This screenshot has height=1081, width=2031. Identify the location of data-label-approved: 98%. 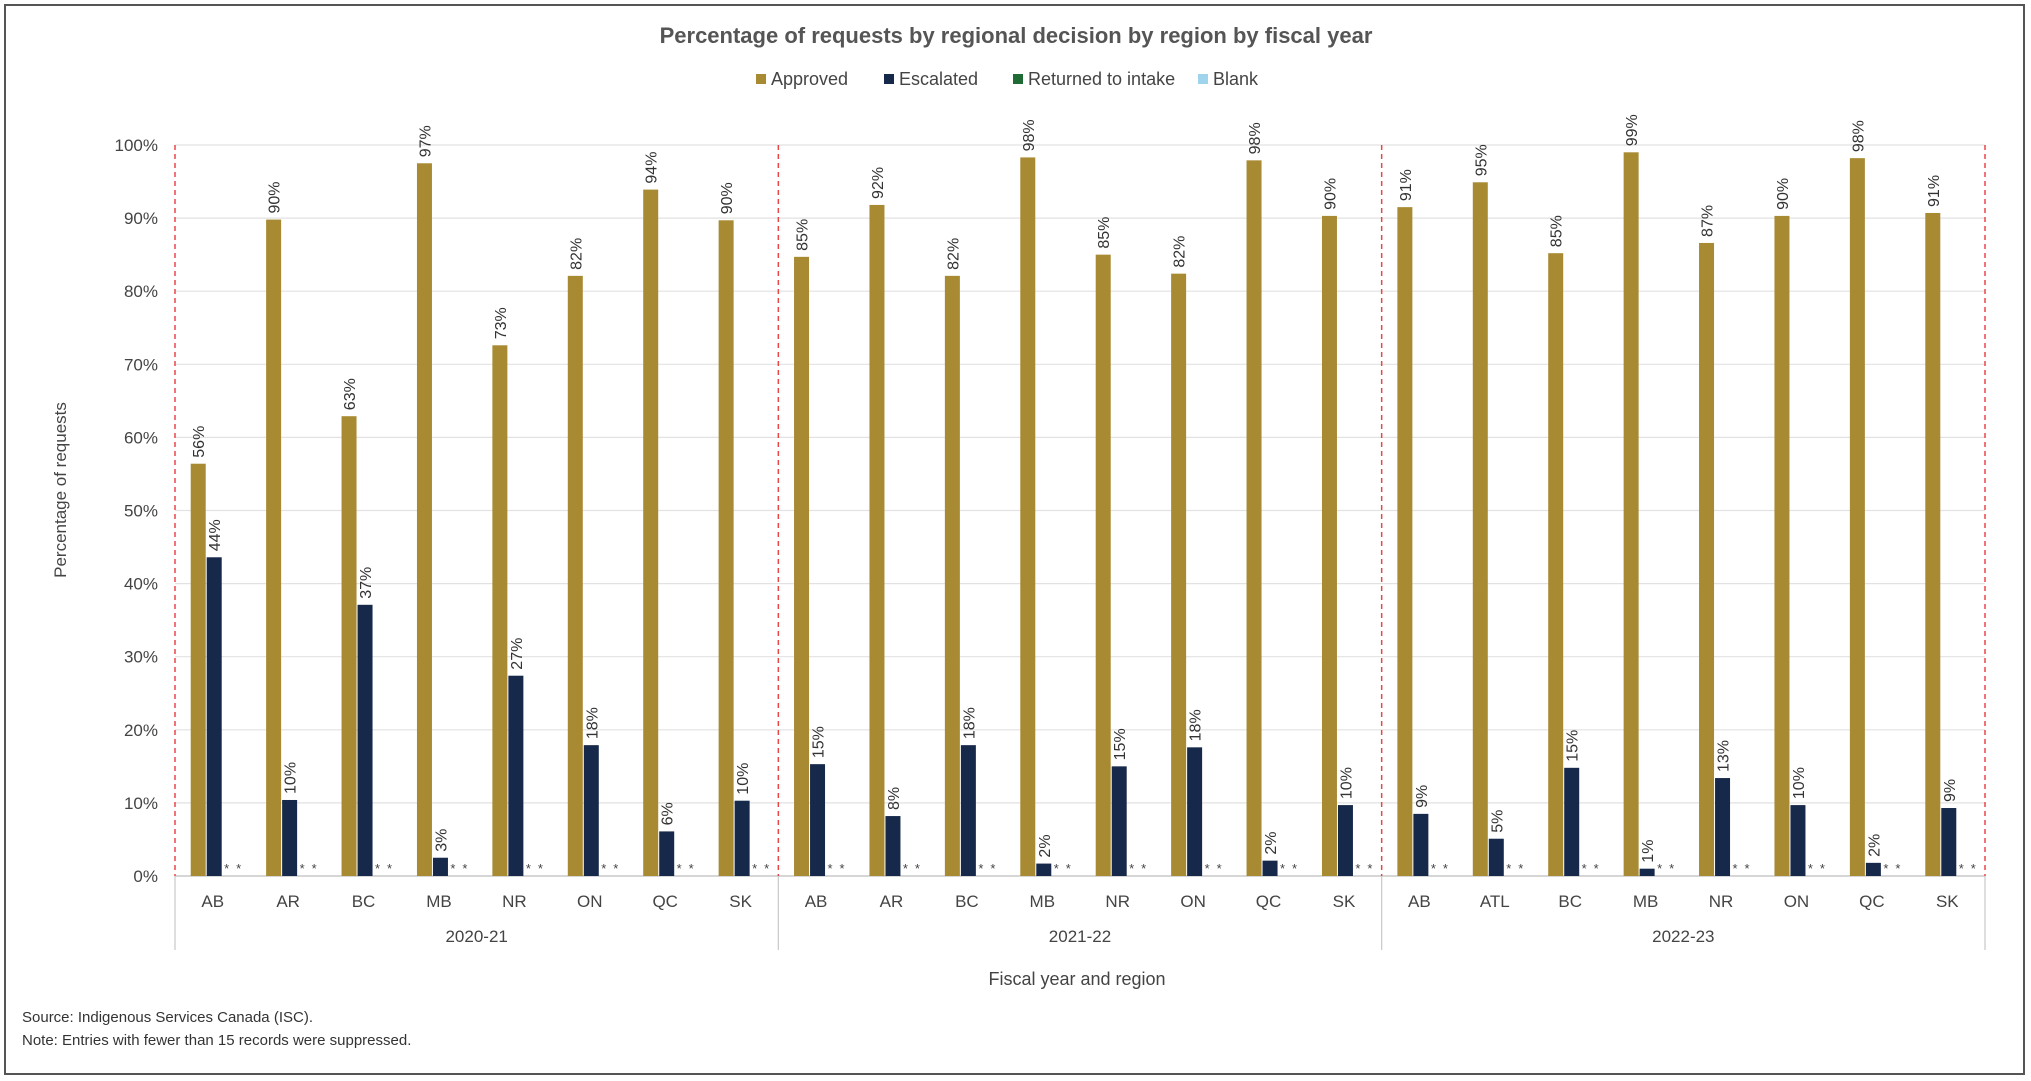
(1255, 138).